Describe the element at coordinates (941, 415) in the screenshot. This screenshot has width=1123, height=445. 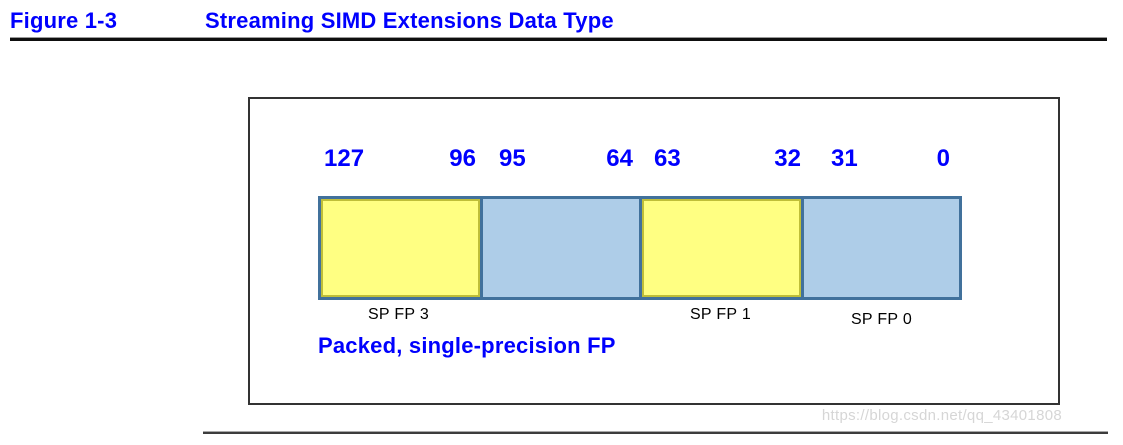
I see `watermark-url: https://blog.csdn.net/qq_43401808` at that location.